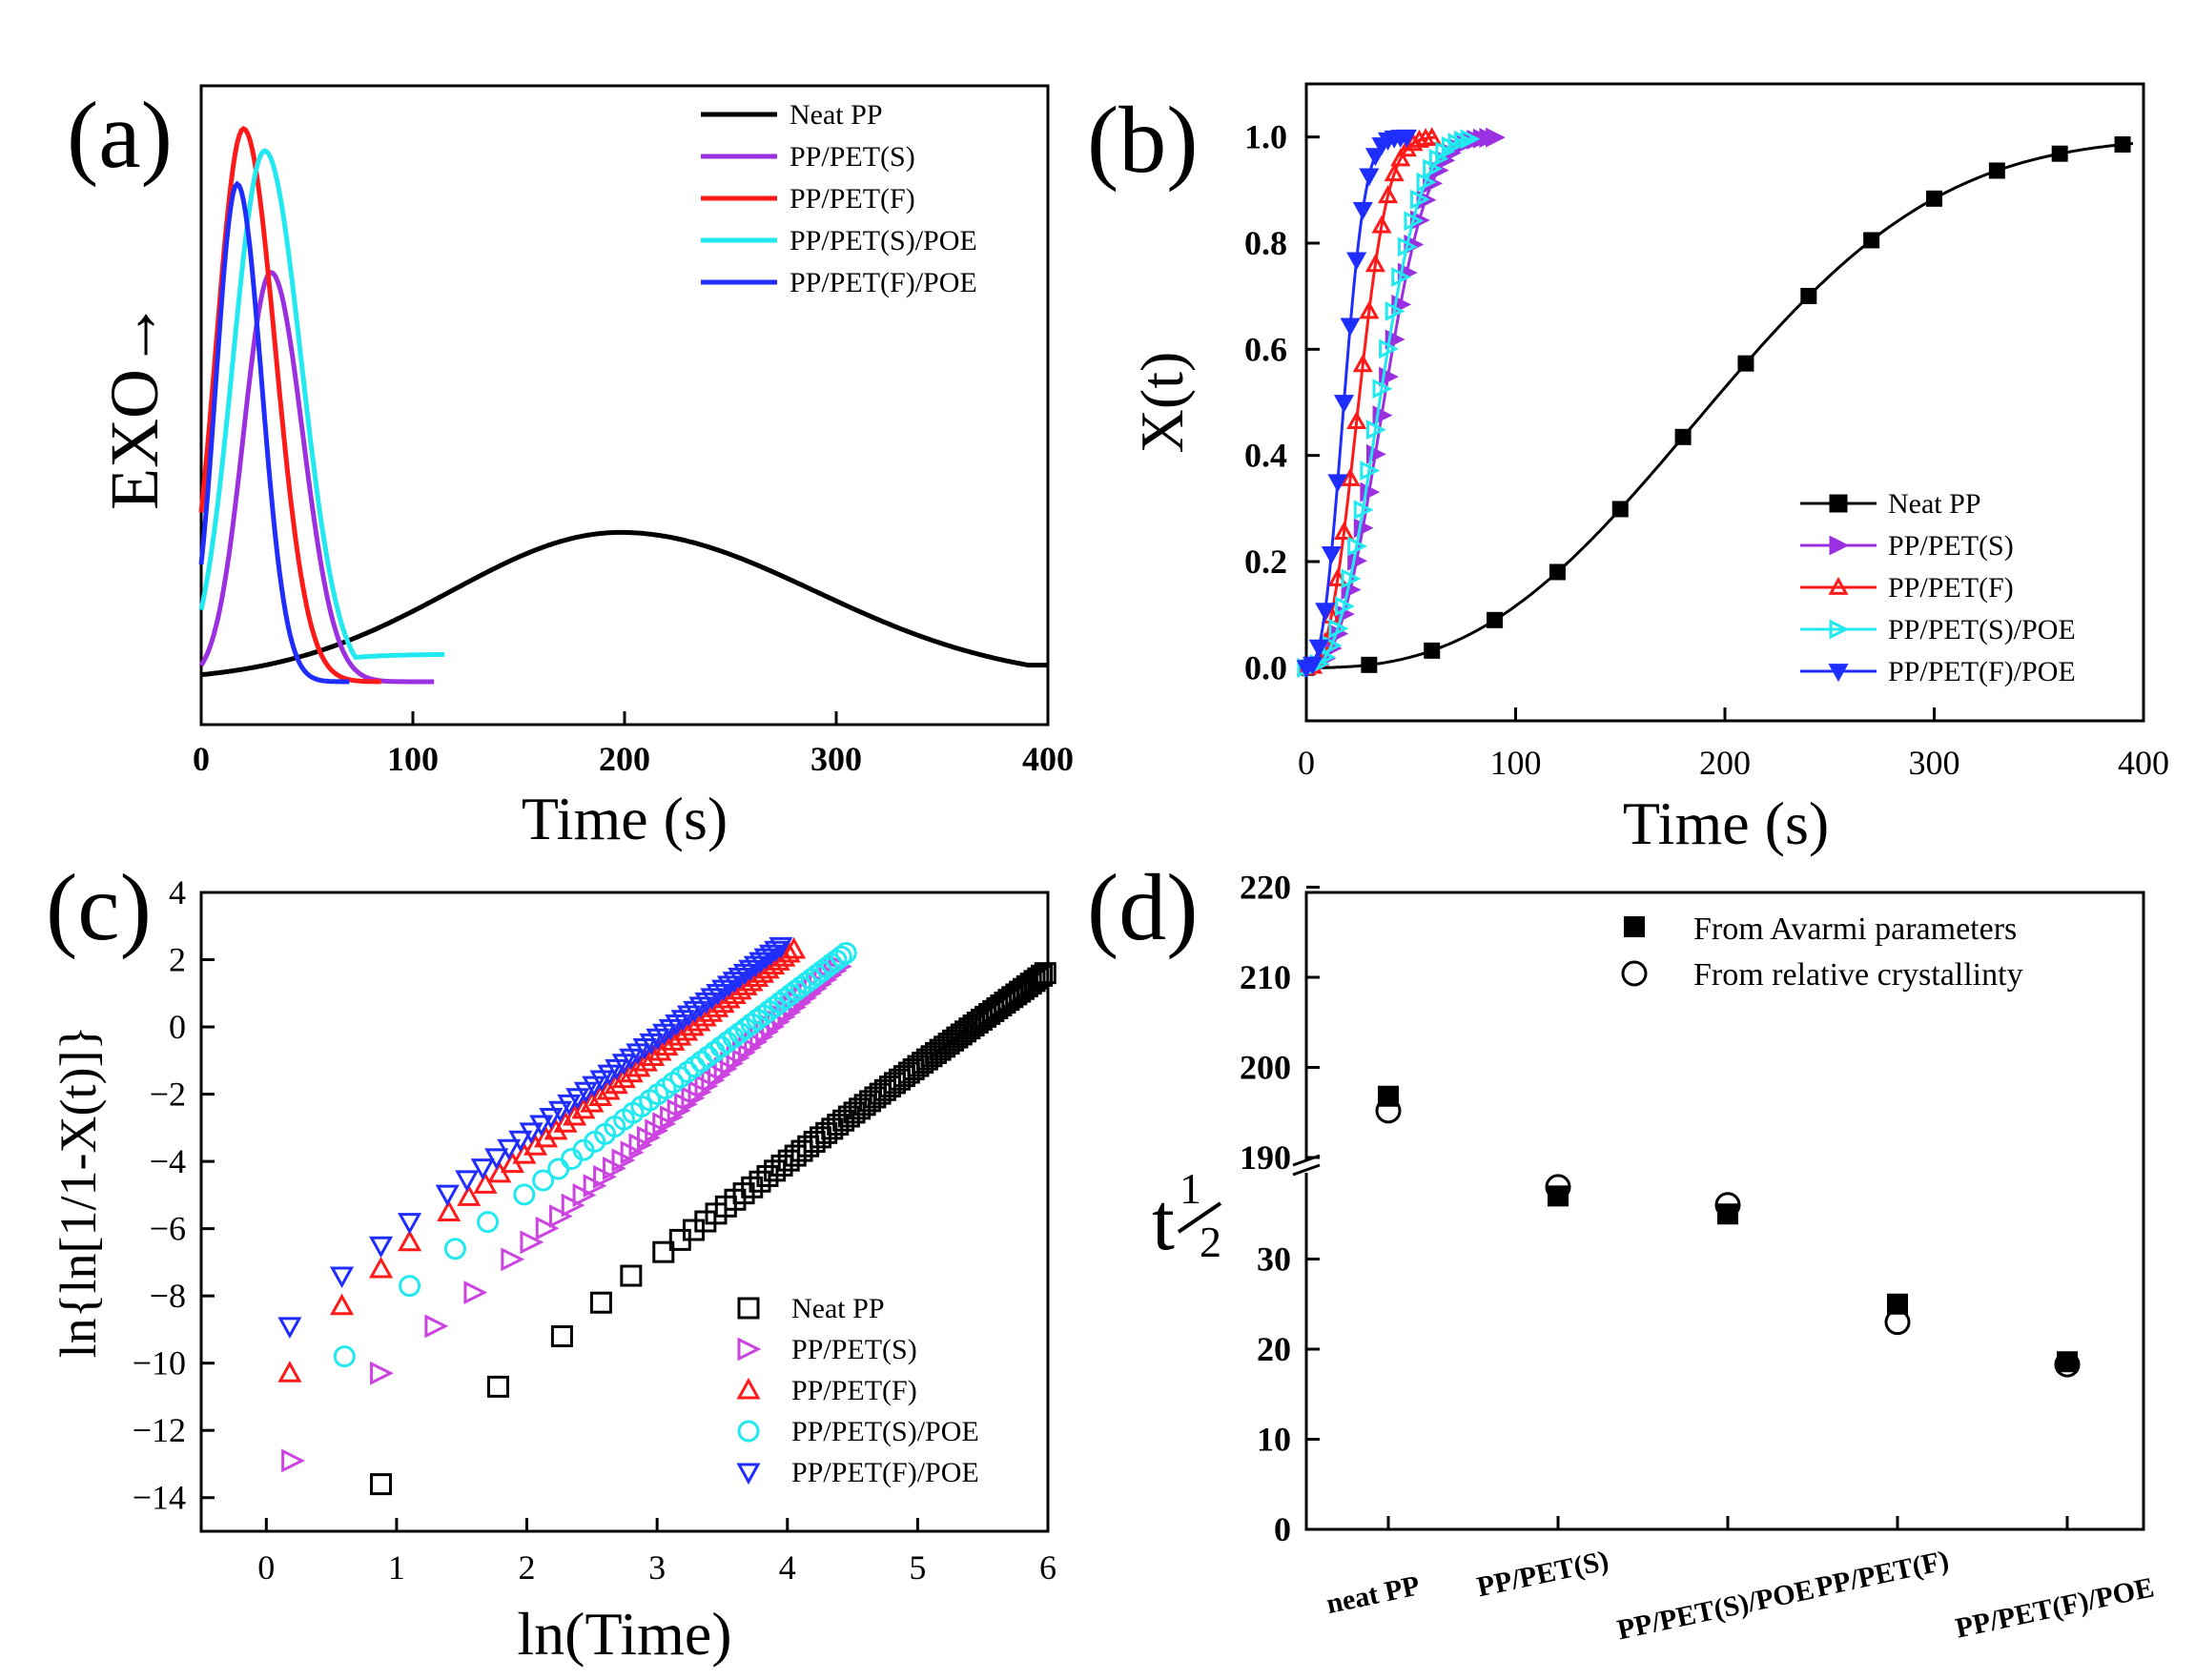 The image size is (2195, 1680). Describe the element at coordinates (625, 818) in the screenshot. I see `panel-a-x-axis-label: Time (s)` at that location.